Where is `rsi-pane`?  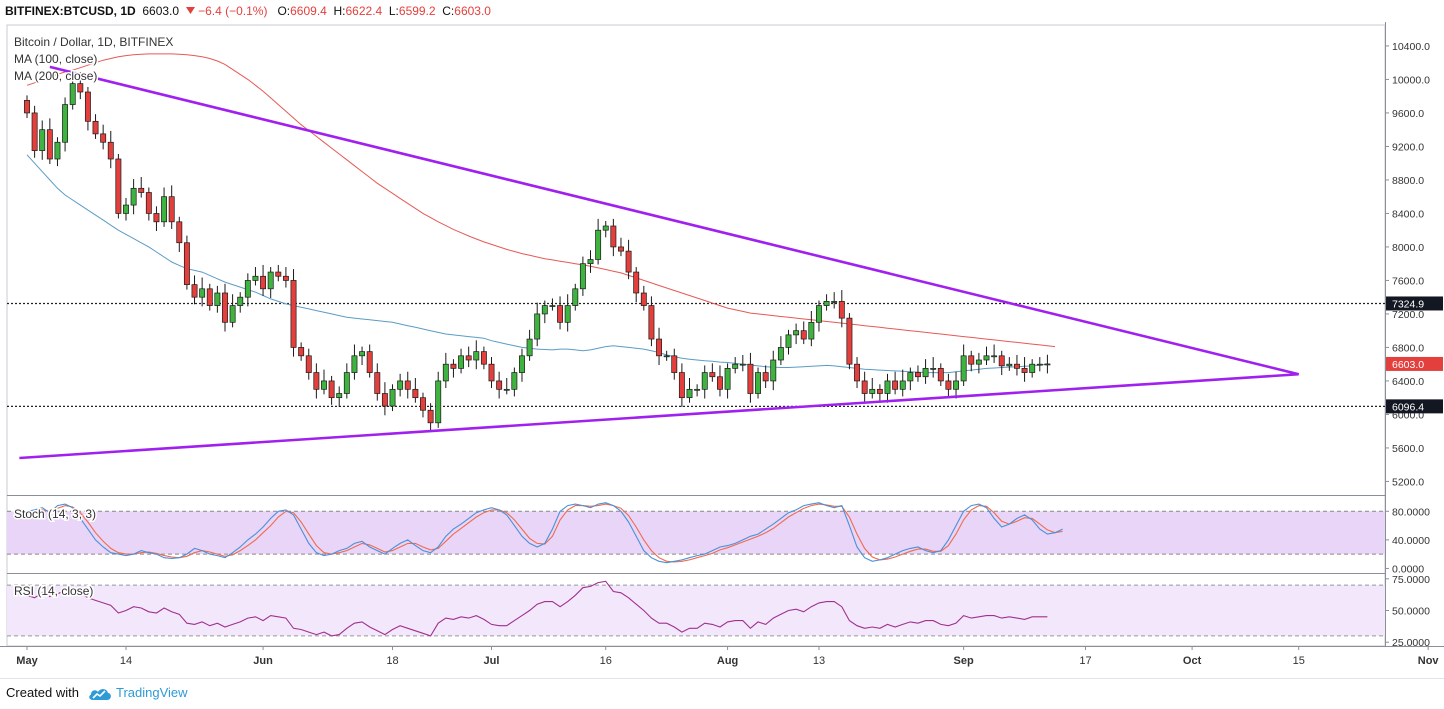
rsi-pane is located at coordinates (696, 608).